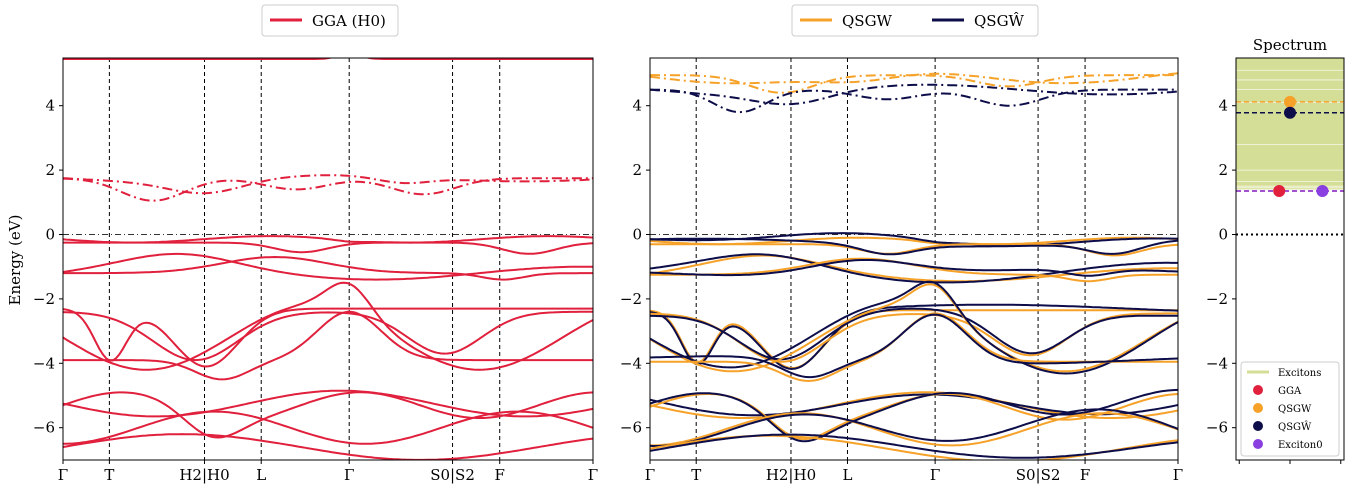 Image resolution: width=1364 pixels, height=489 pixels. I want to click on panel-qsgw-x-ticks: Γ T H2|H0 L Γ S0|S2 F Γ, so click(914, 472).